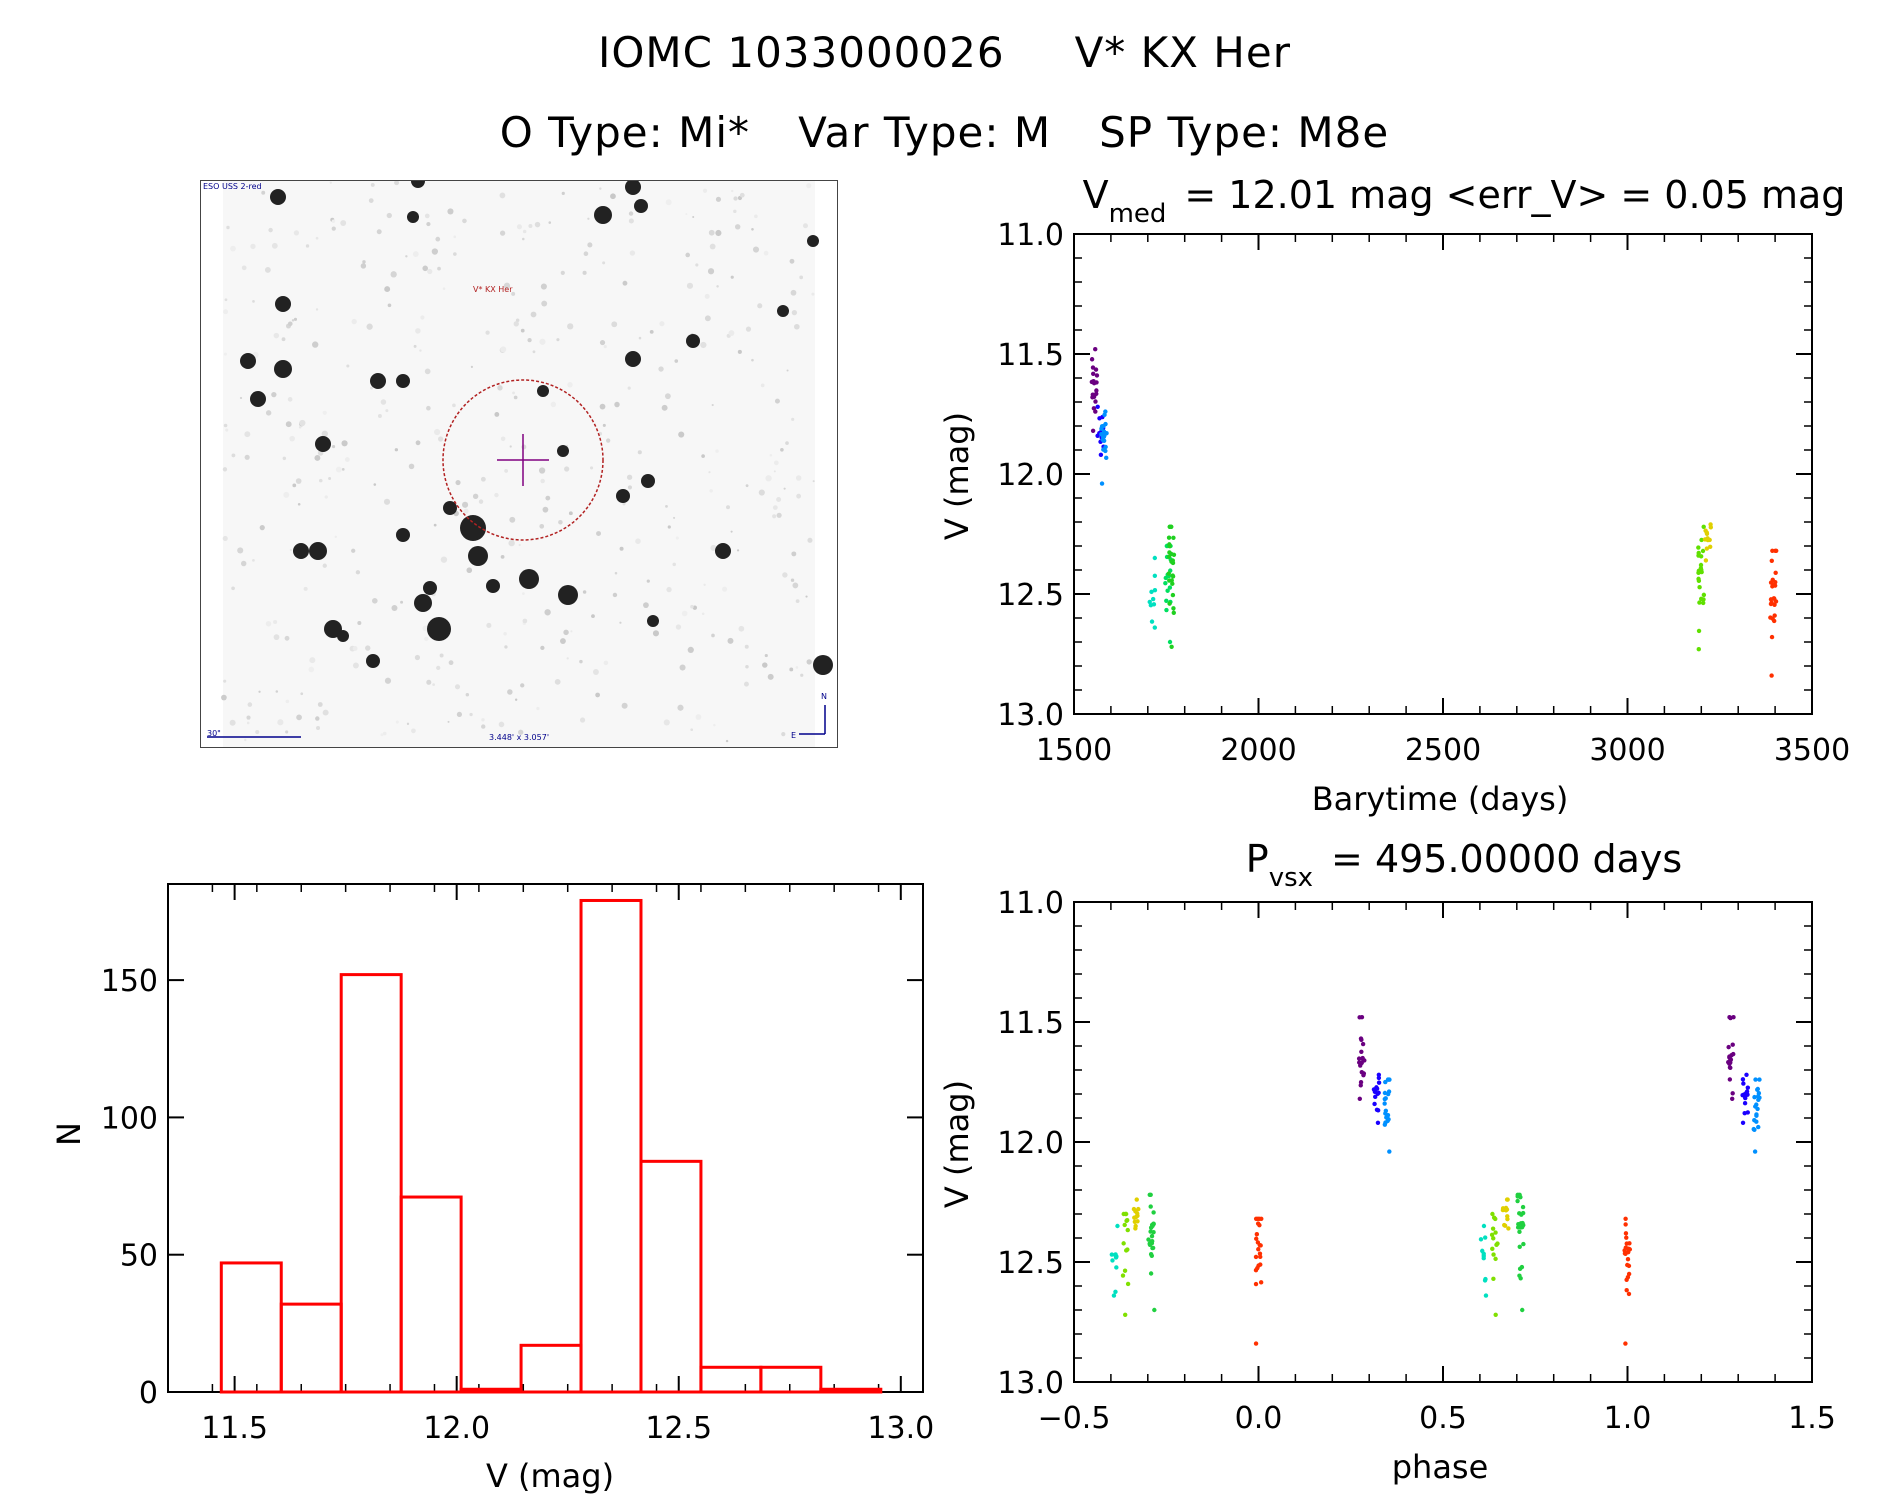  What do you see at coordinates (1030, 903) in the screenshot?
I see `y-tick-label: 11.0` at bounding box center [1030, 903].